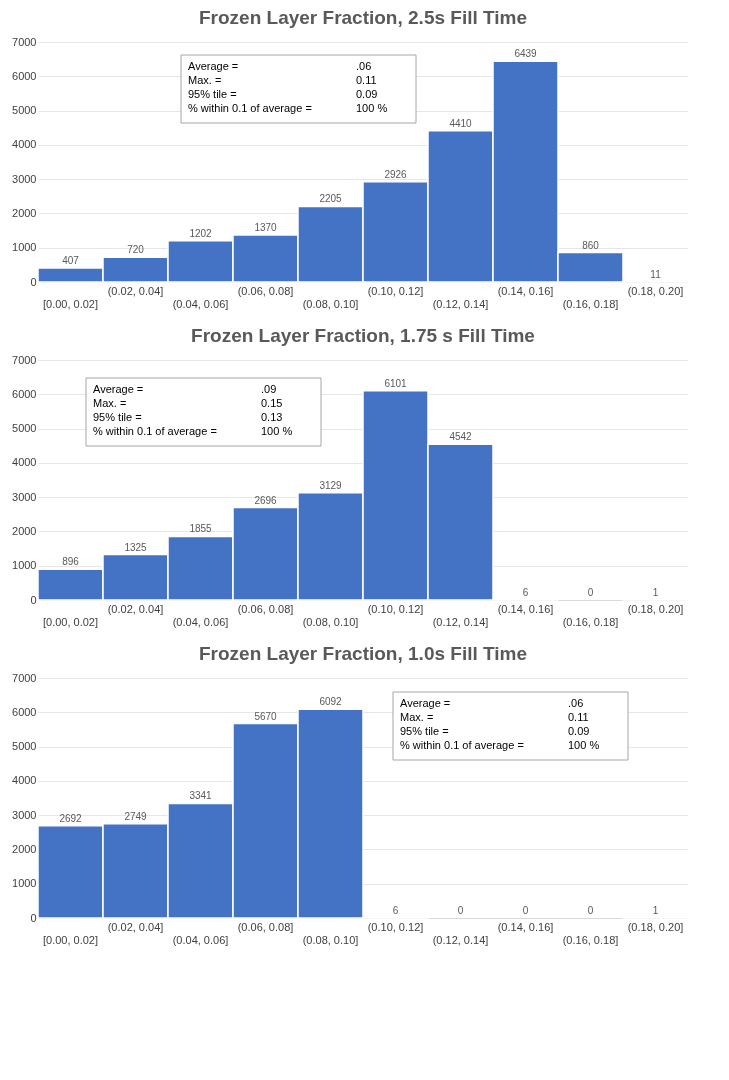  What do you see at coordinates (526, 54) in the screenshot?
I see `data-label: 6439` at bounding box center [526, 54].